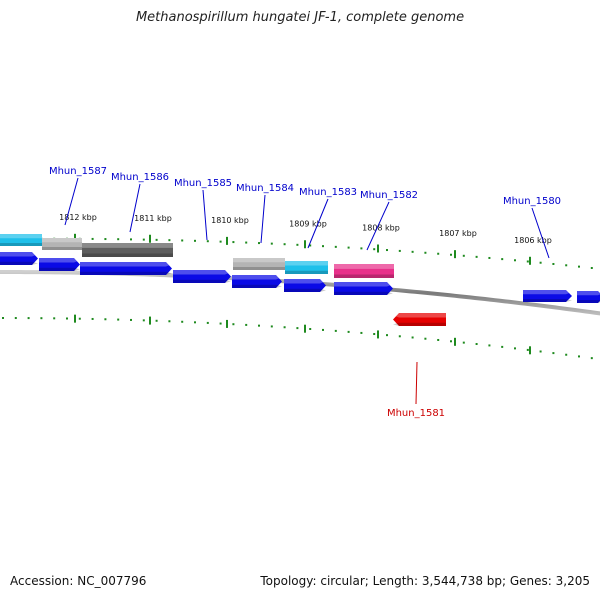 The height and width of the screenshot is (600, 600). I want to click on gene-label-mhun-1585: Mhun_1585, so click(203, 183).